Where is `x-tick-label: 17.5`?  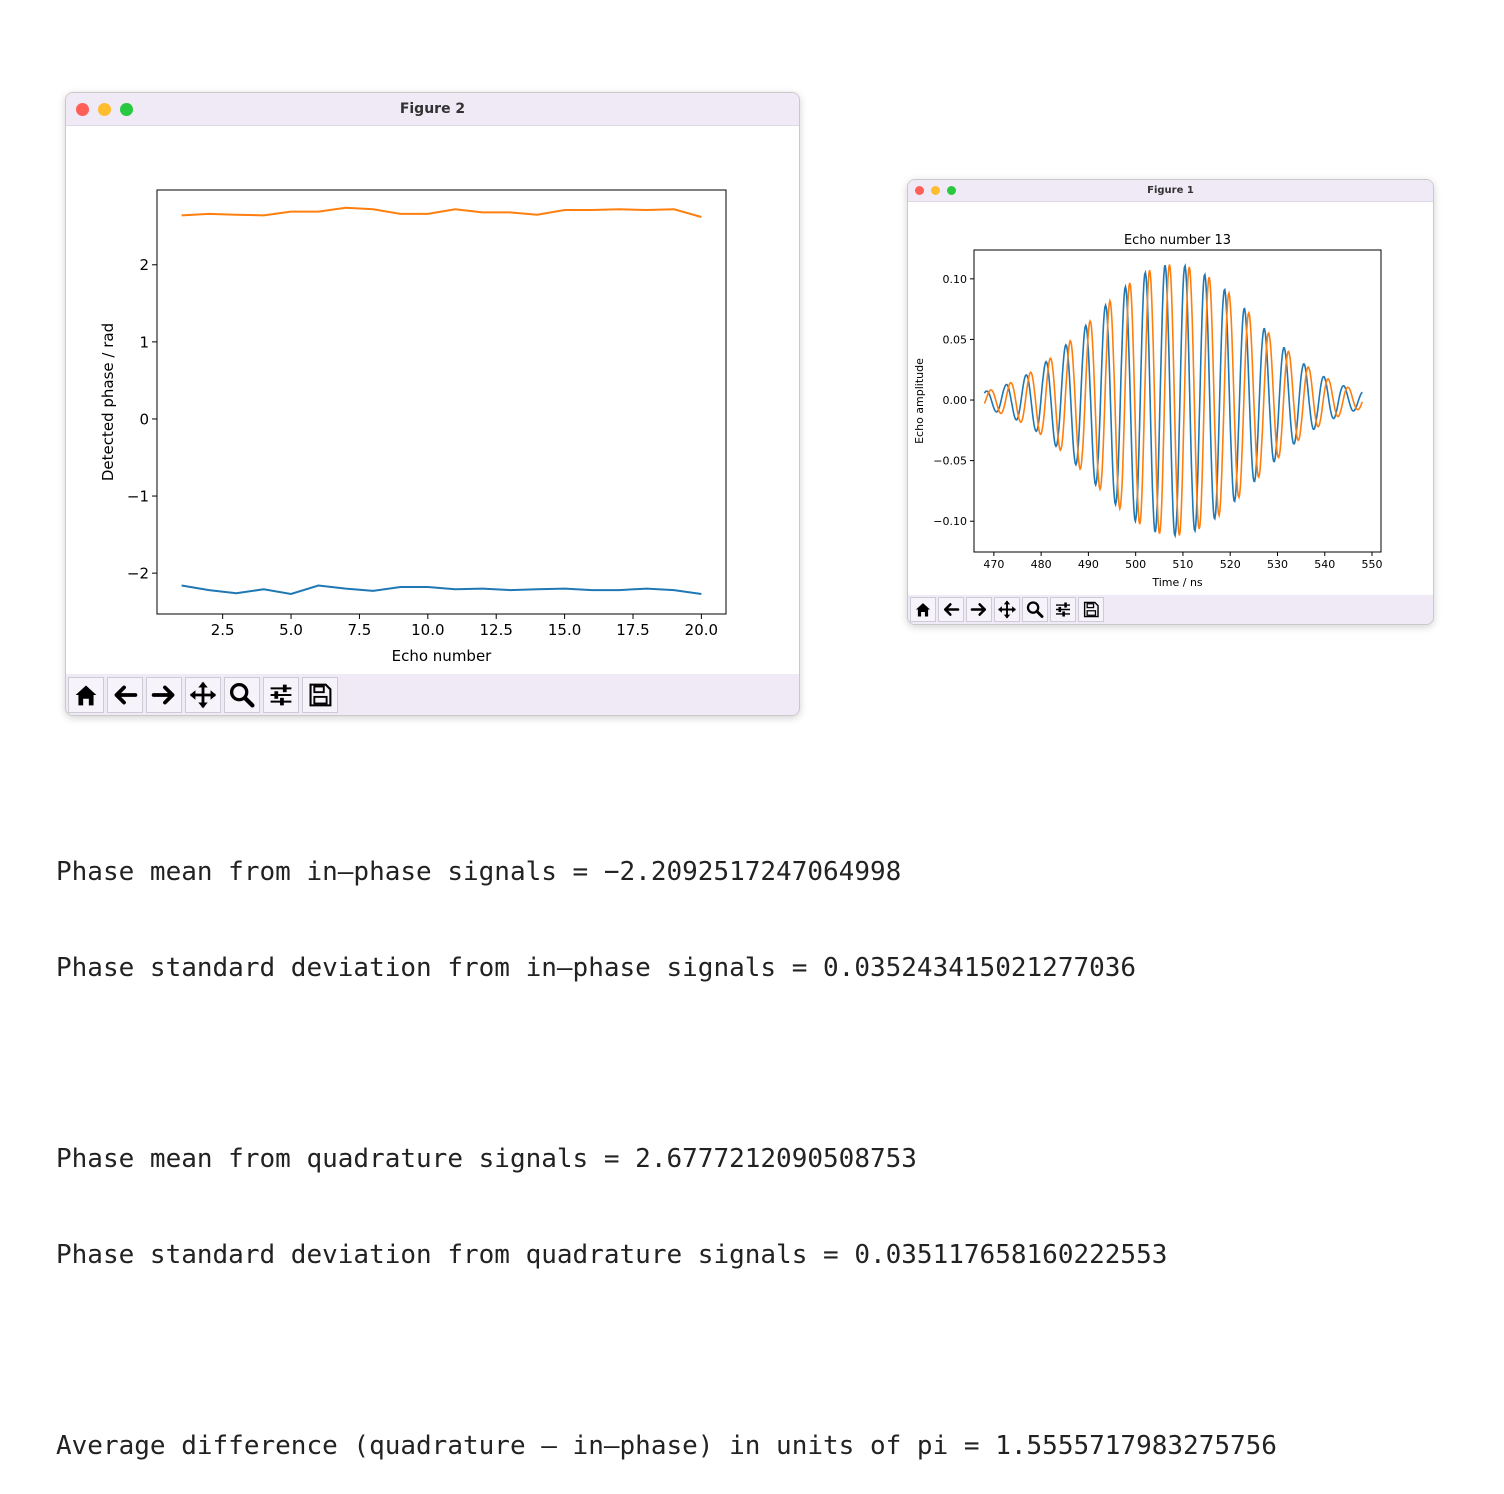
x-tick-label: 17.5 is located at coordinates (632, 630).